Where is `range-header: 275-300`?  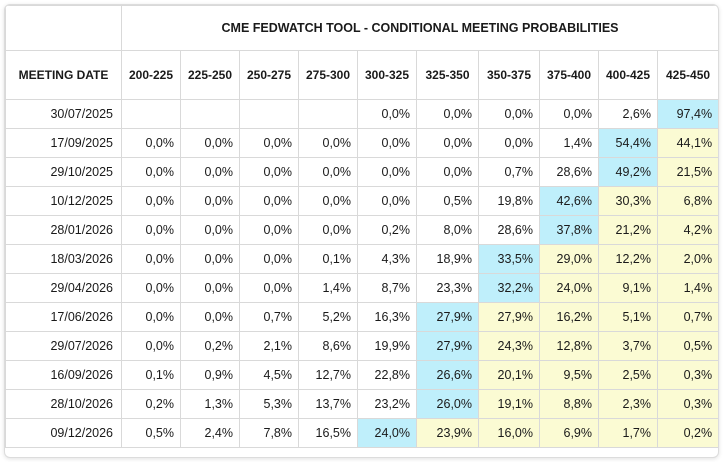
range-header: 275-300 is located at coordinates (328, 75).